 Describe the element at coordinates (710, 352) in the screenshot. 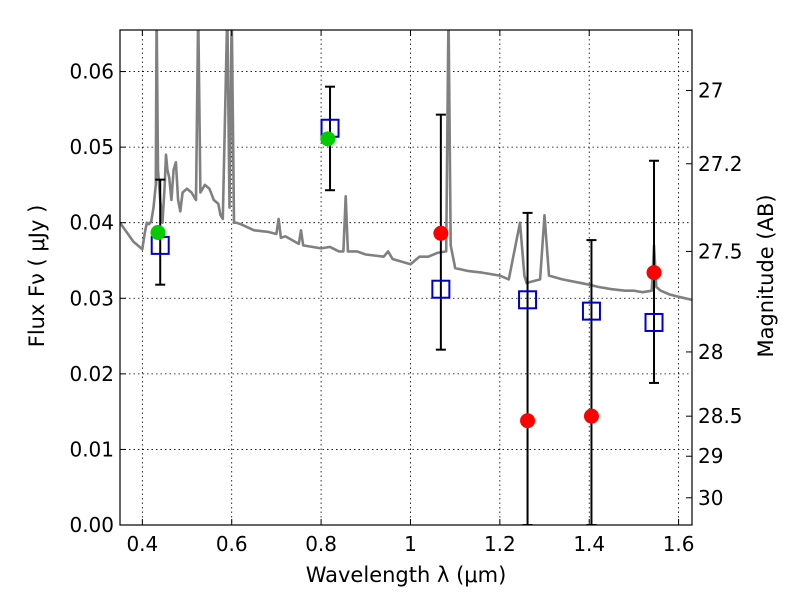

I see `y2-tick-label: 28` at that location.